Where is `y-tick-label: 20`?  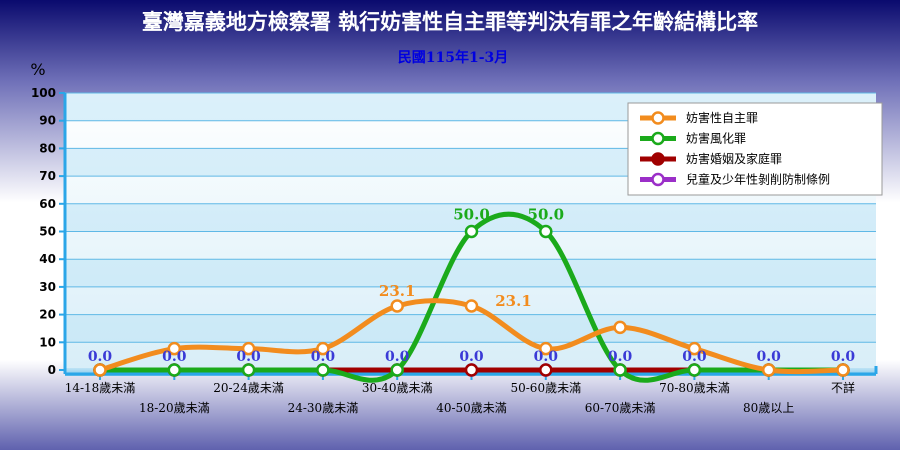 y-tick-label: 20 is located at coordinates (47, 315).